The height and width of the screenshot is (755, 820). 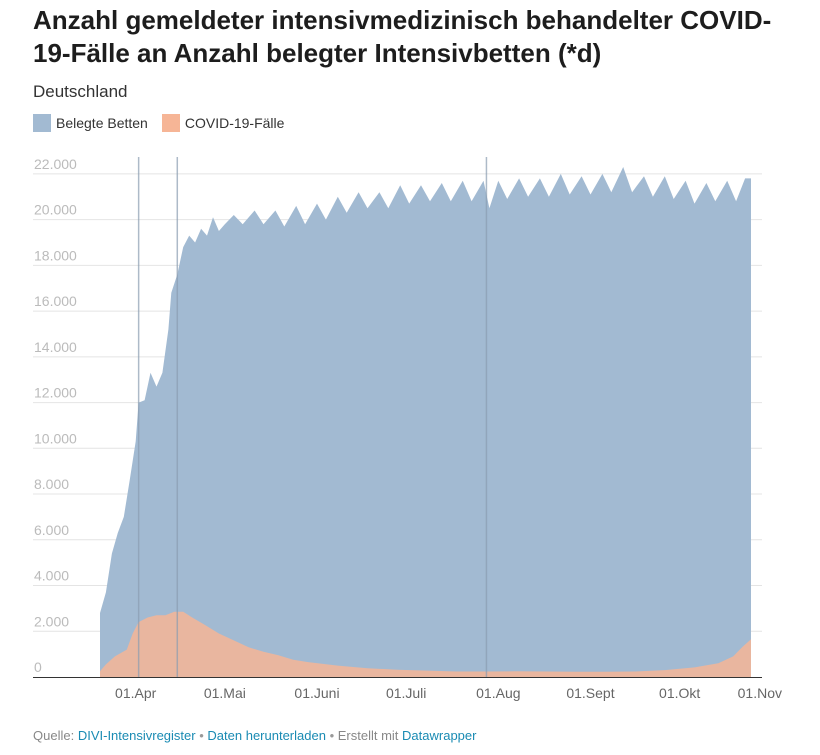 I want to click on legend-label-covid: COVID-19-Fälle, so click(x=234, y=123).